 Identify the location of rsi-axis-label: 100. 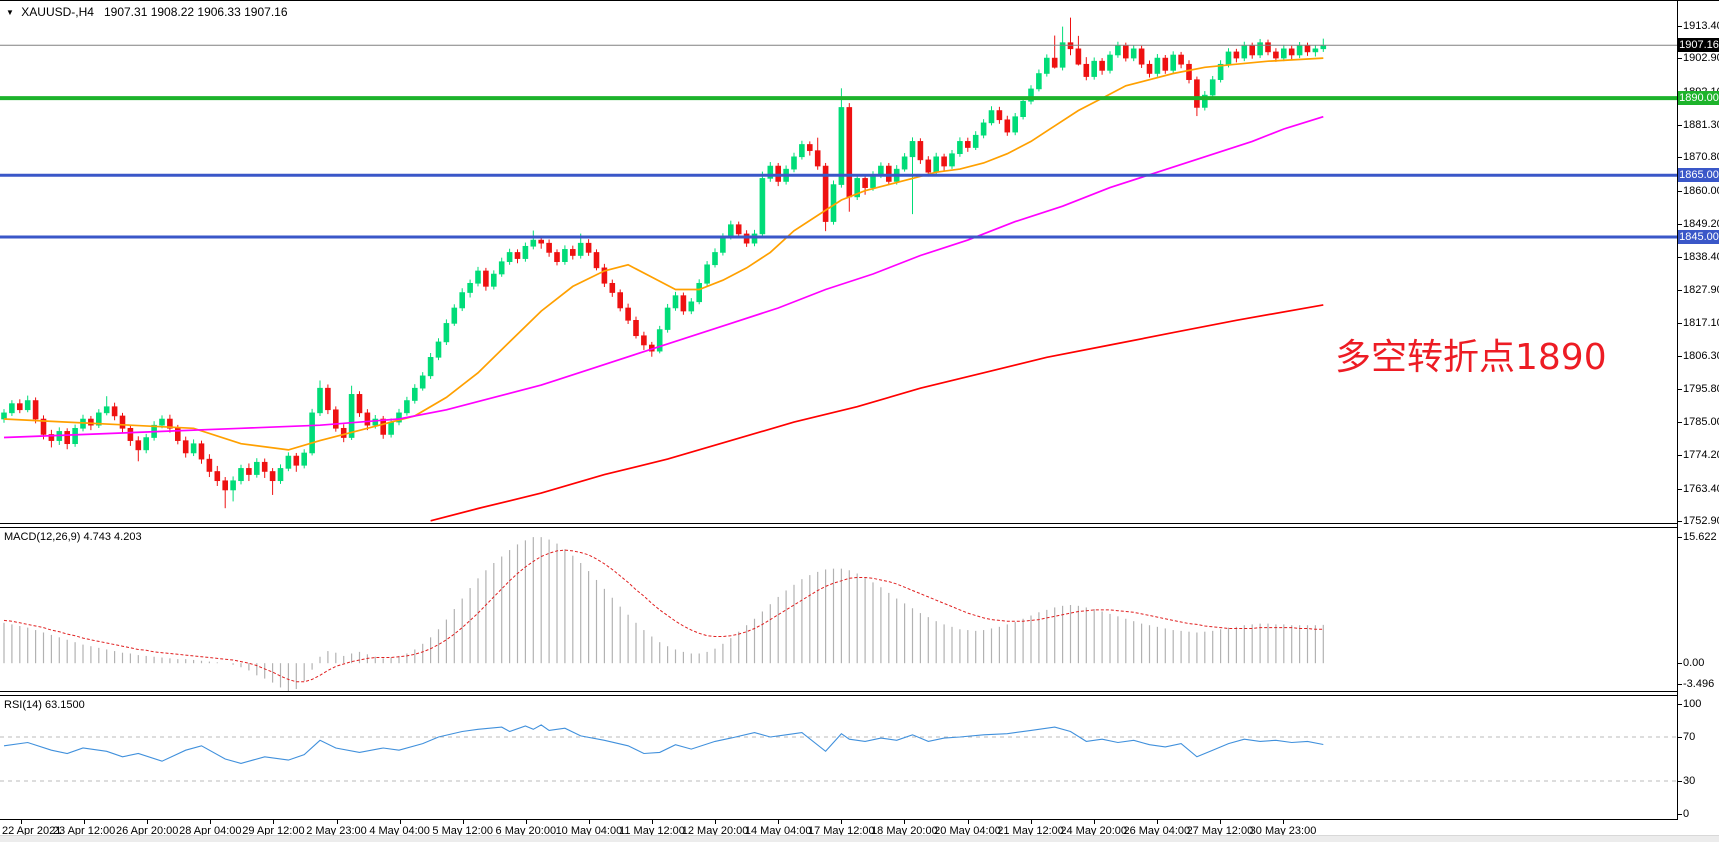
(1692, 703).